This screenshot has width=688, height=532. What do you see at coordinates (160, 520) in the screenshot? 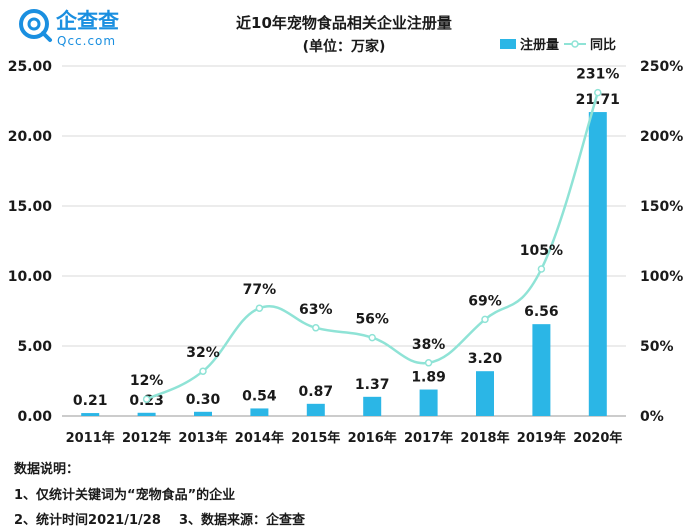
I see `notes-line-2: 2、统计时间2021/1/28 3、数据来源：企查查` at bounding box center [160, 520].